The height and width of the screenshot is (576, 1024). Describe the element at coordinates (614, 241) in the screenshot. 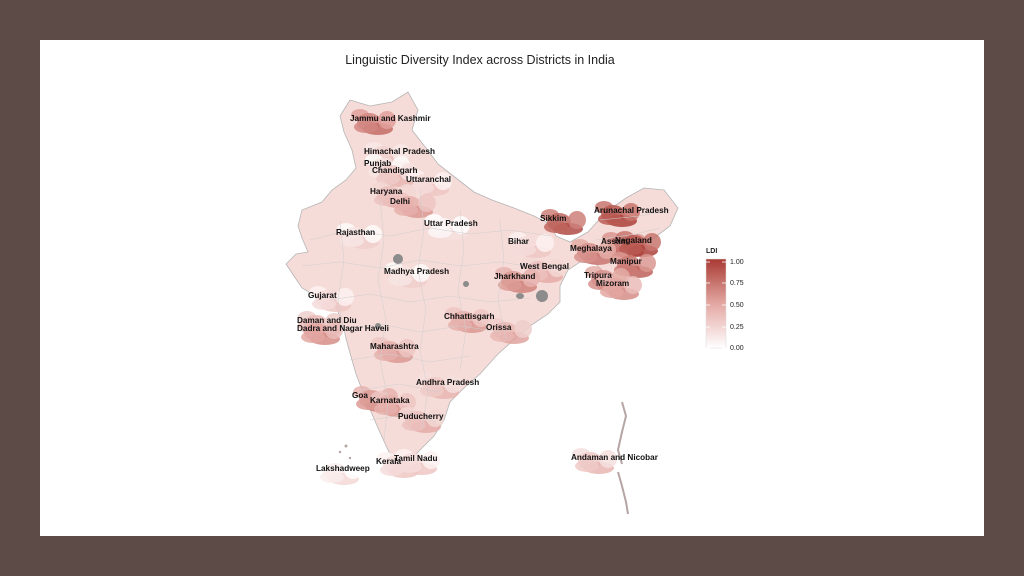

I see `label-assam: Assam` at that location.